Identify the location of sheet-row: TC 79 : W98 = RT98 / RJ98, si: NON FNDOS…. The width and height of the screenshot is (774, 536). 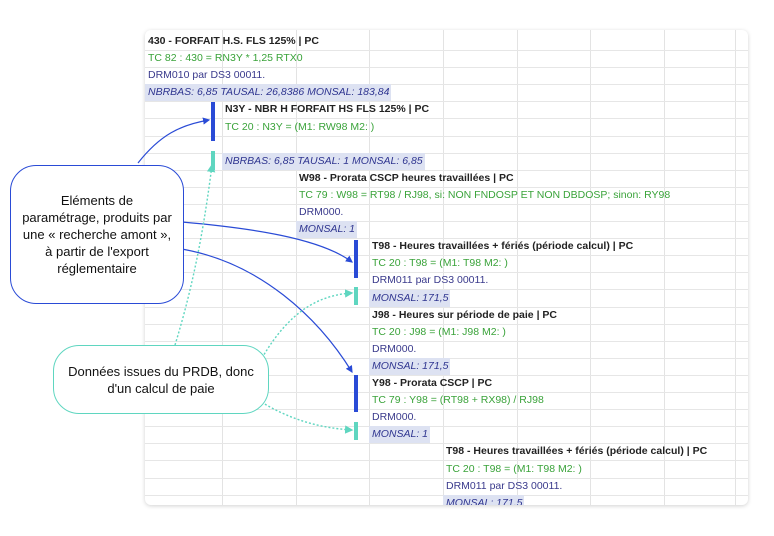
(446, 196).